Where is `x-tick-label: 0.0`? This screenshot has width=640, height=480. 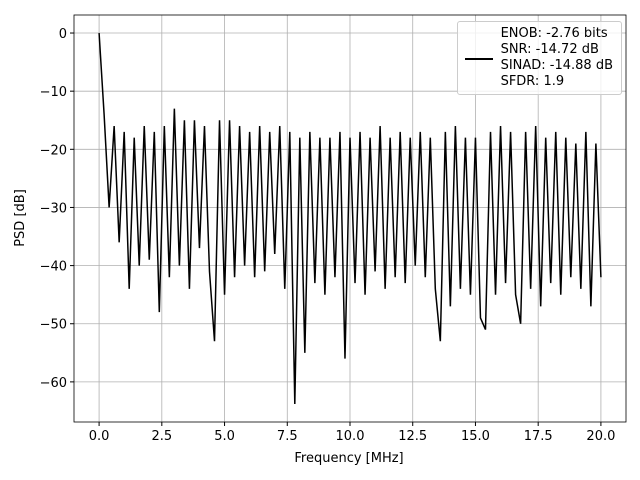 x-tick-label: 0.0 is located at coordinates (99, 436).